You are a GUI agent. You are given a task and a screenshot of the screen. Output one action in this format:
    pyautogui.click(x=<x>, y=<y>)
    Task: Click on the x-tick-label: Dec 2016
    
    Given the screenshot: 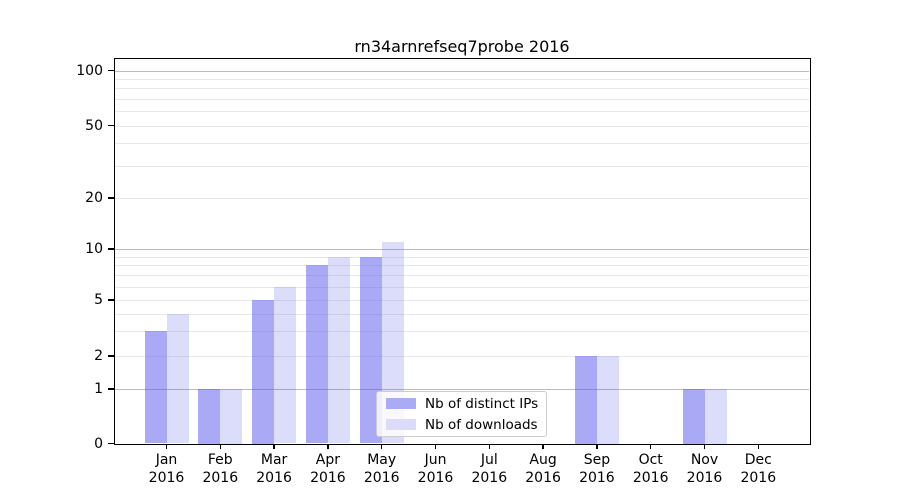 What is the action you would take?
    pyautogui.click(x=758, y=469)
    